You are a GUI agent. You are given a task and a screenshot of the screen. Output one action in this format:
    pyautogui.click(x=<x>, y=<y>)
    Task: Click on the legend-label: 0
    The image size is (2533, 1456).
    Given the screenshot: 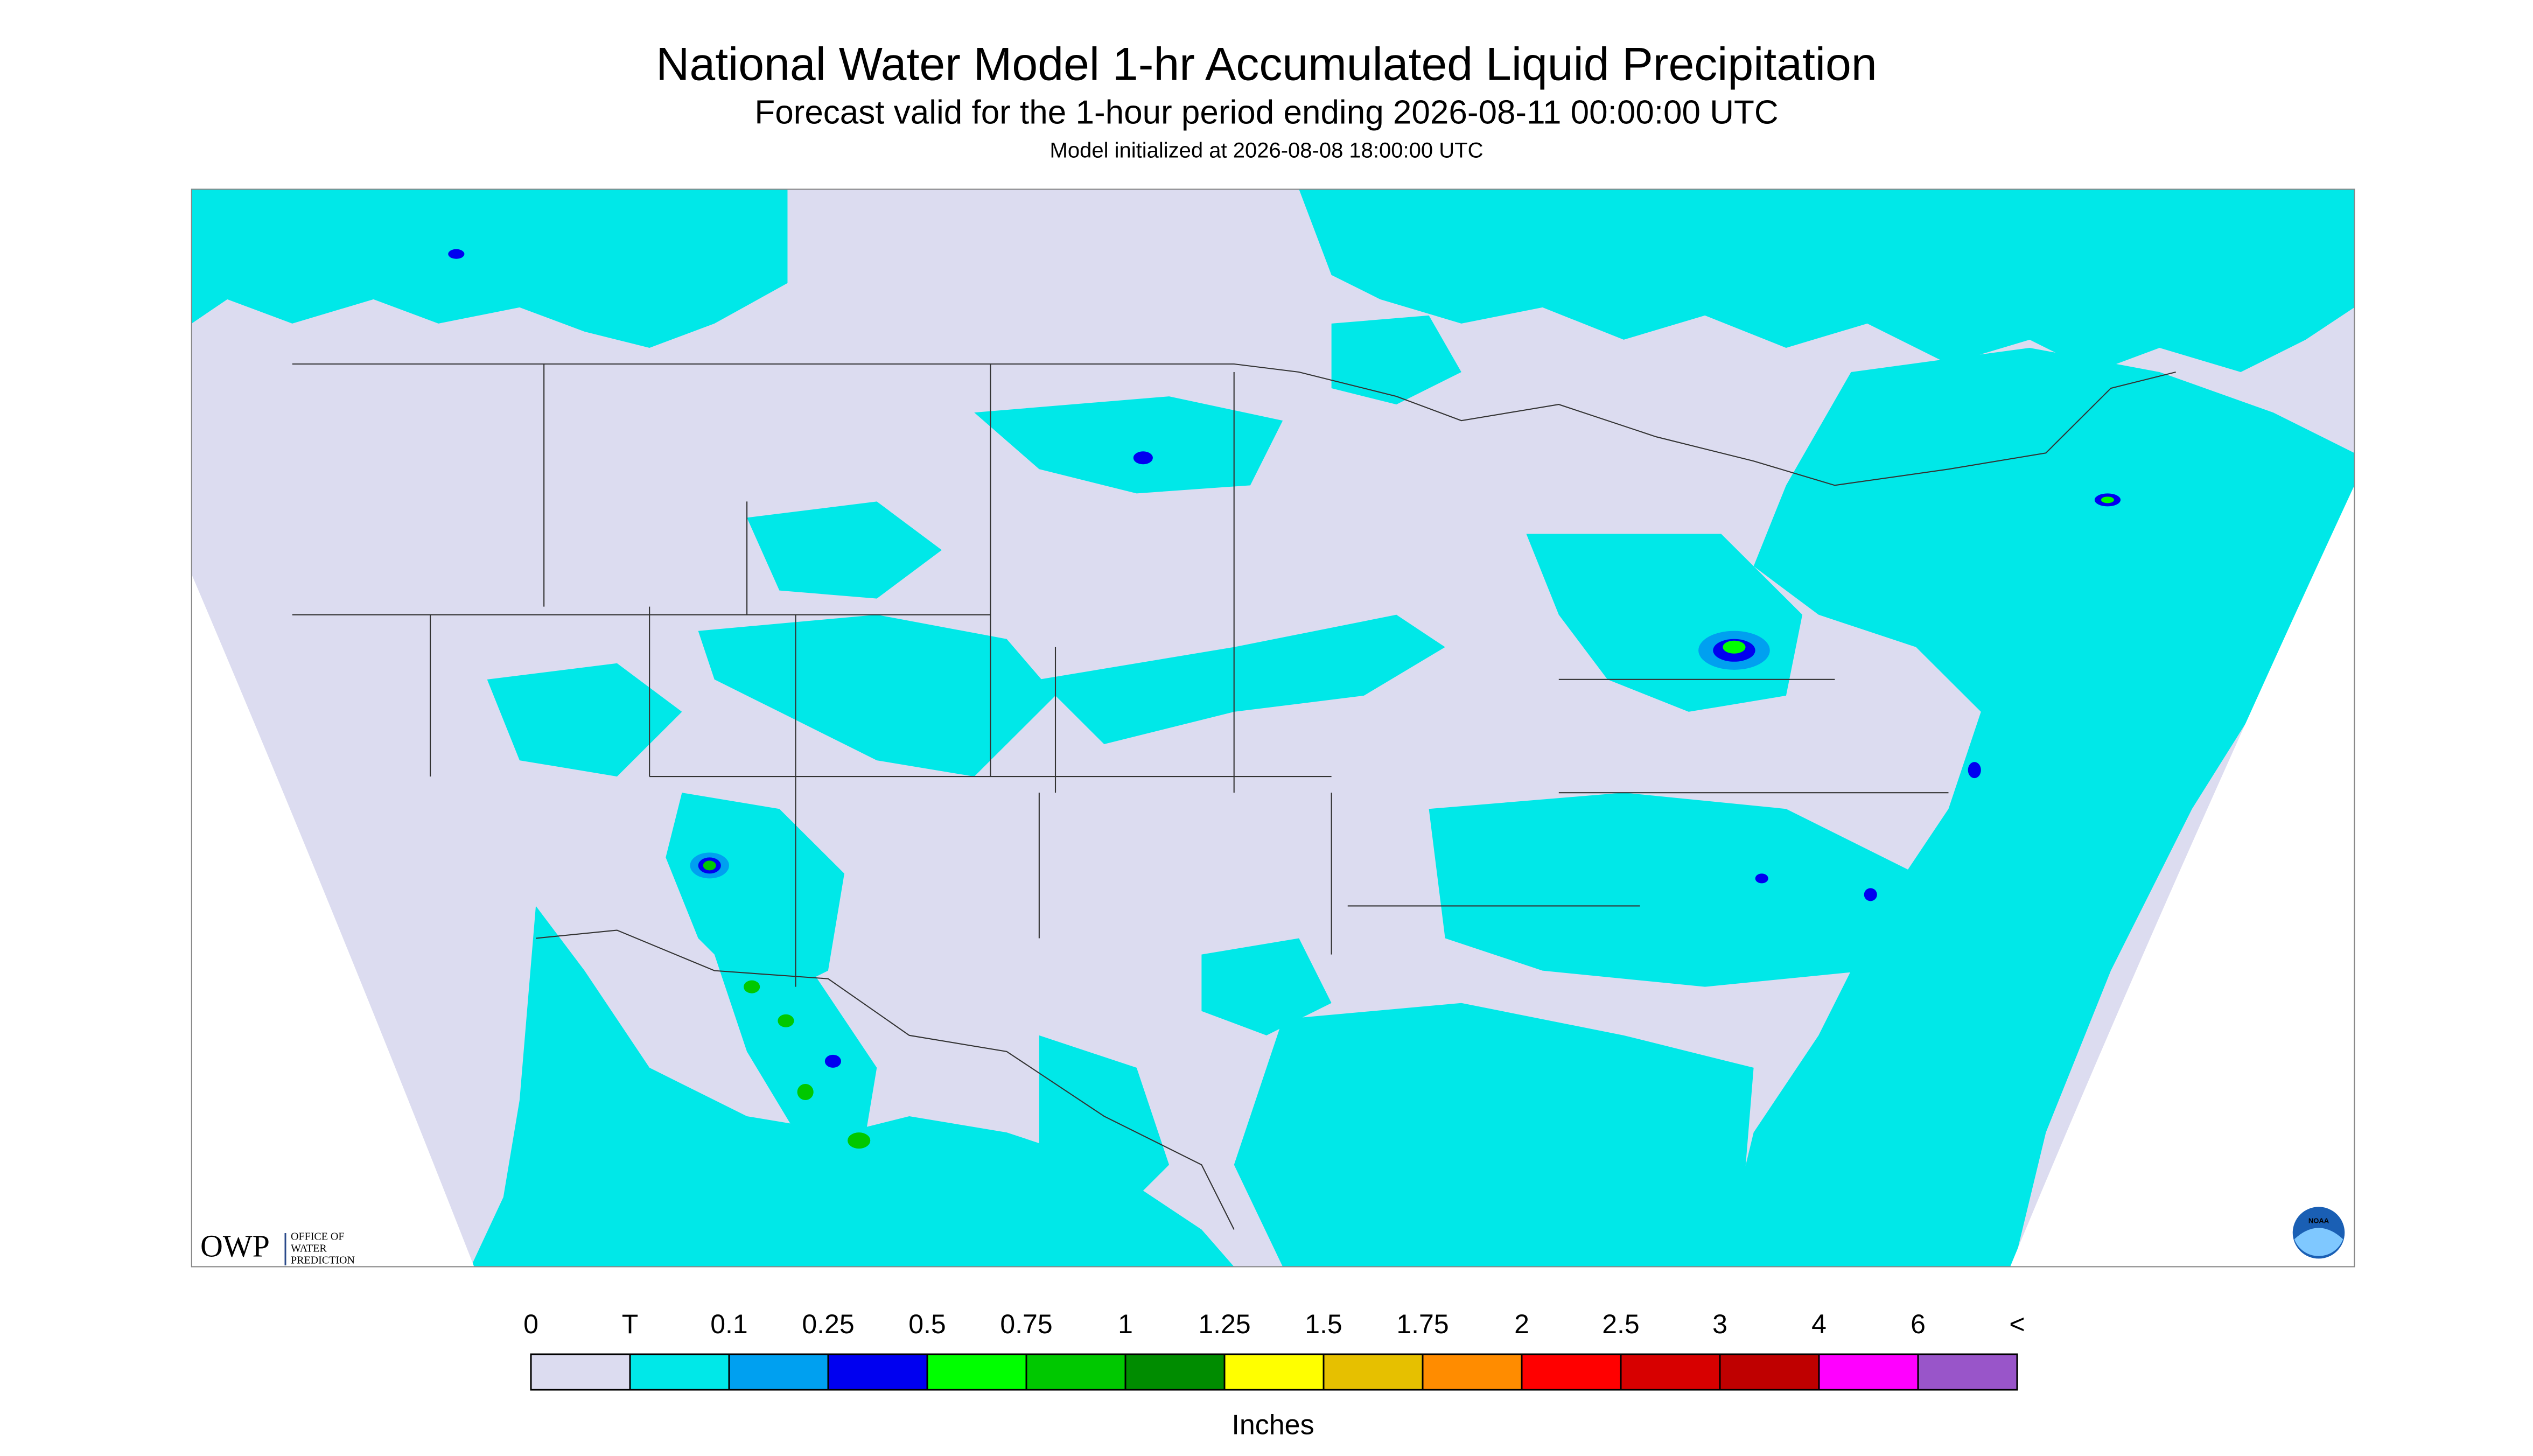 What is the action you would take?
    pyautogui.click(x=530, y=1324)
    